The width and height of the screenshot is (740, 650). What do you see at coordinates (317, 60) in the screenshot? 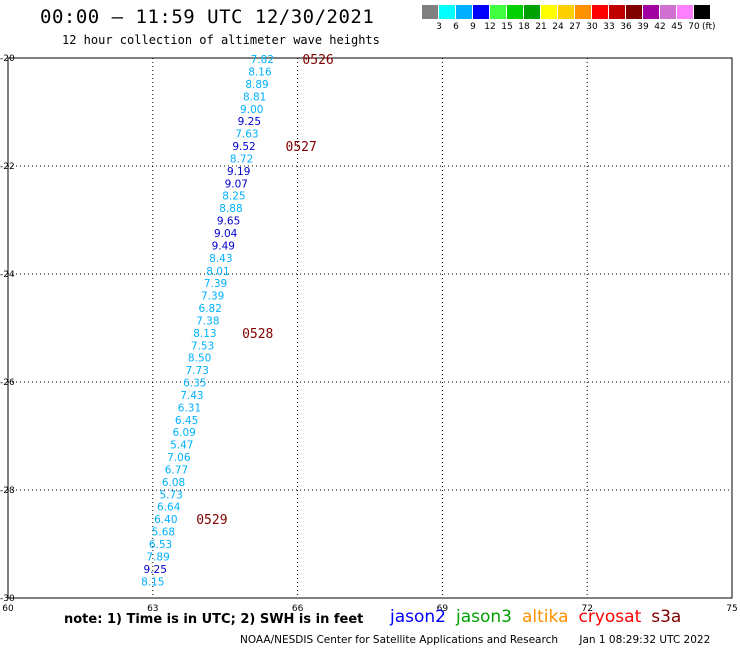
I see `pass-time-label: 0526` at bounding box center [317, 60].